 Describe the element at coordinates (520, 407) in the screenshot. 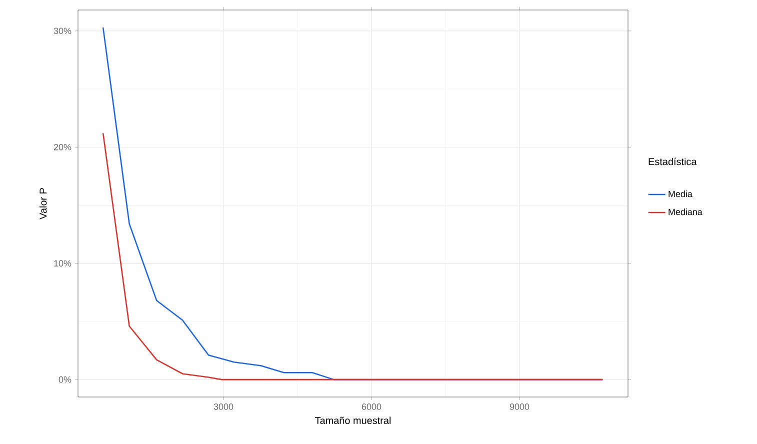

I see `x-tick-label: 9000` at that location.